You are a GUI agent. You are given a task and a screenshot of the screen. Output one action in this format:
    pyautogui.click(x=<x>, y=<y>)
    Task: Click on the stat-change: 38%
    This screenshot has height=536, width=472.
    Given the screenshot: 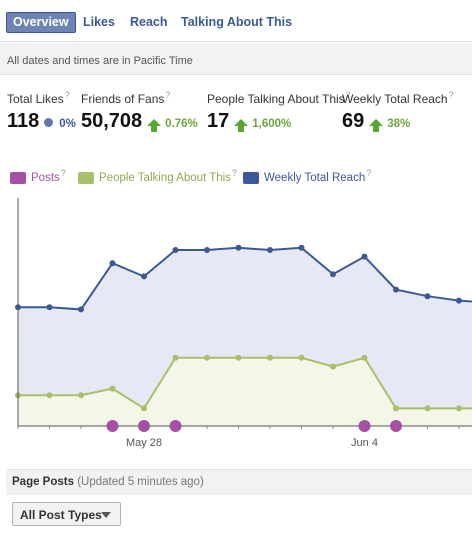 What is the action you would take?
    pyautogui.click(x=399, y=124)
    